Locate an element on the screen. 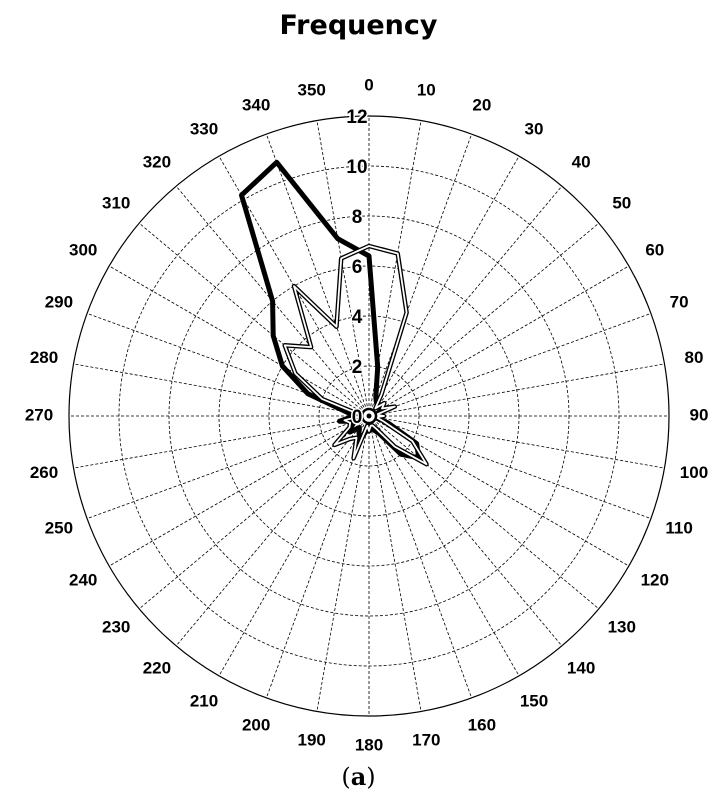  angle-label: 210 is located at coordinates (204, 700).